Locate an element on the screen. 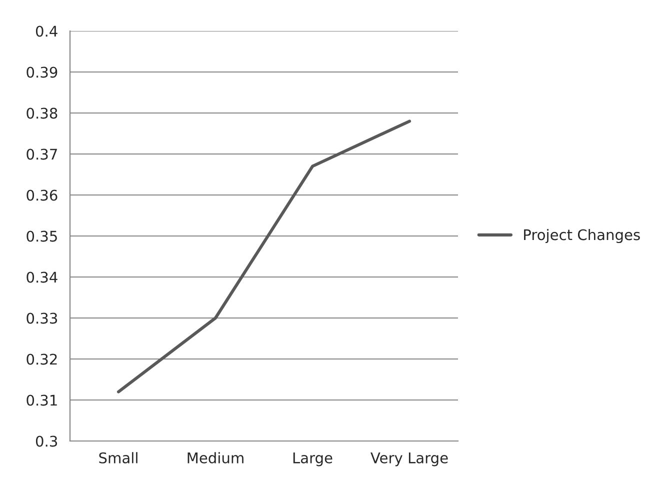 The image size is (647, 482). y-tick-label: 0.3 is located at coordinates (47, 441).